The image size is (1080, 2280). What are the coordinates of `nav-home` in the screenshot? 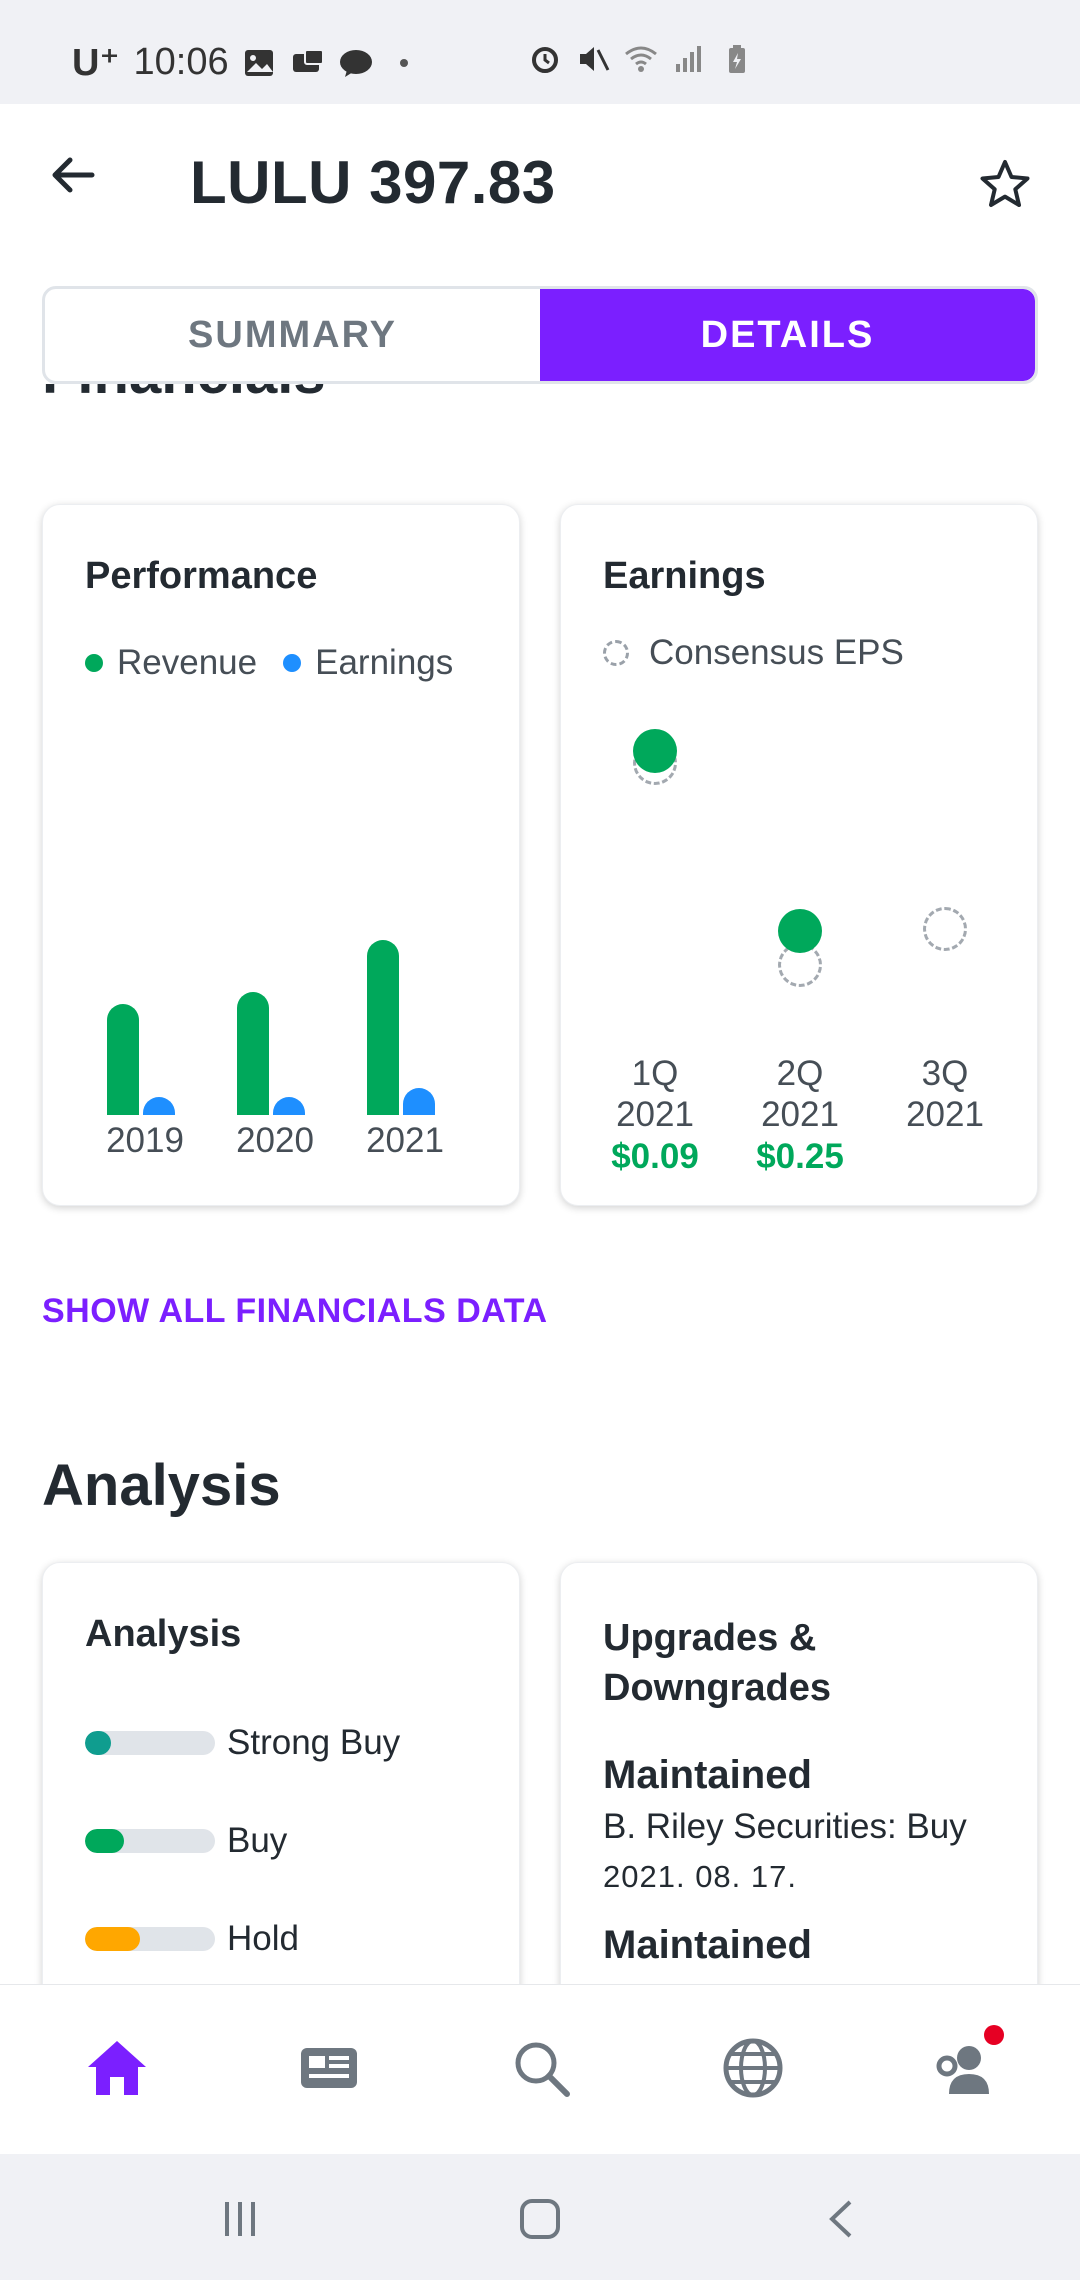 It's located at (117, 2068).